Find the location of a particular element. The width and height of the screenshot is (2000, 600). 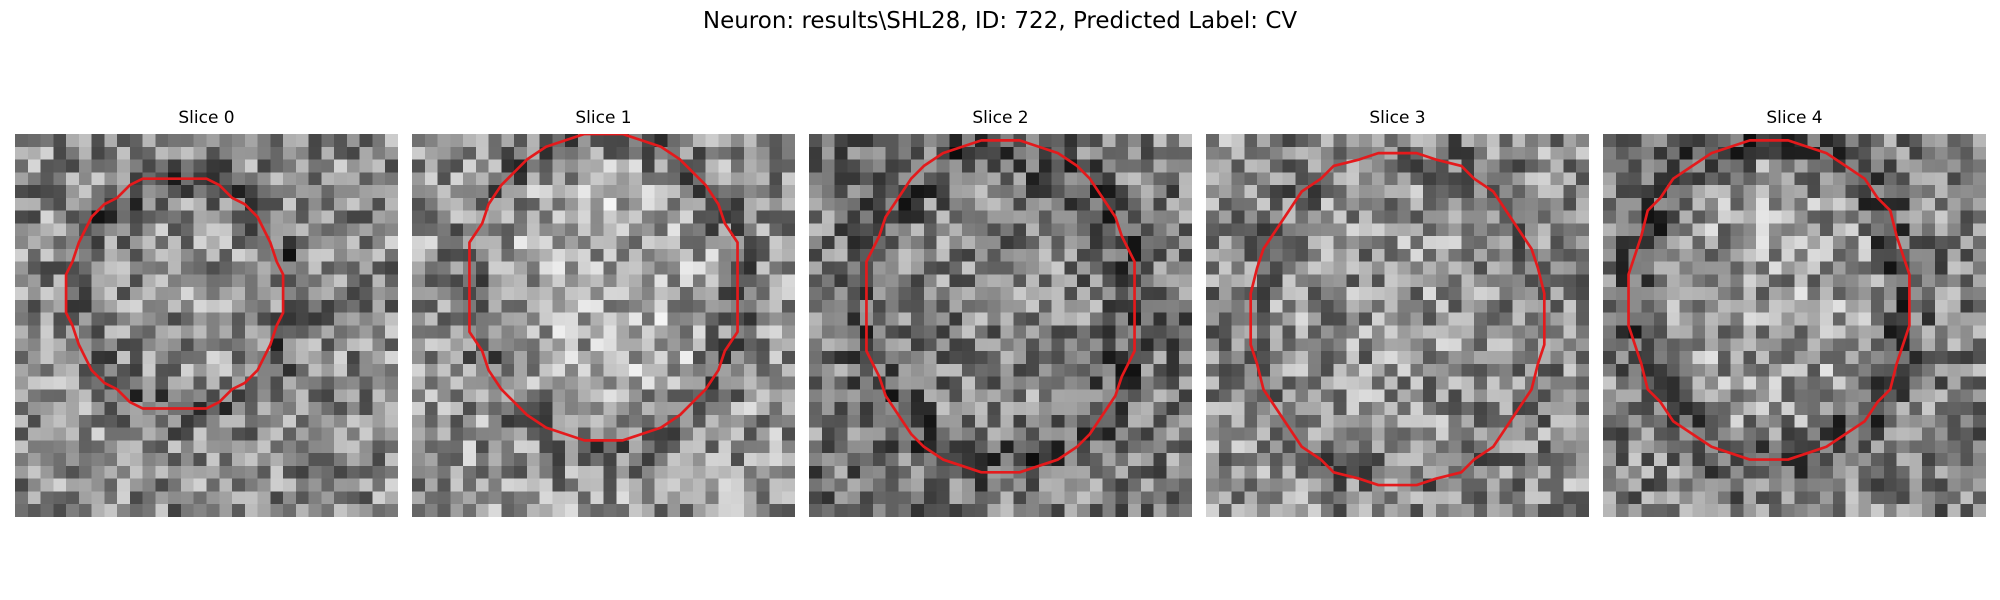

slice-title: Slice 4 is located at coordinates (1794, 118).